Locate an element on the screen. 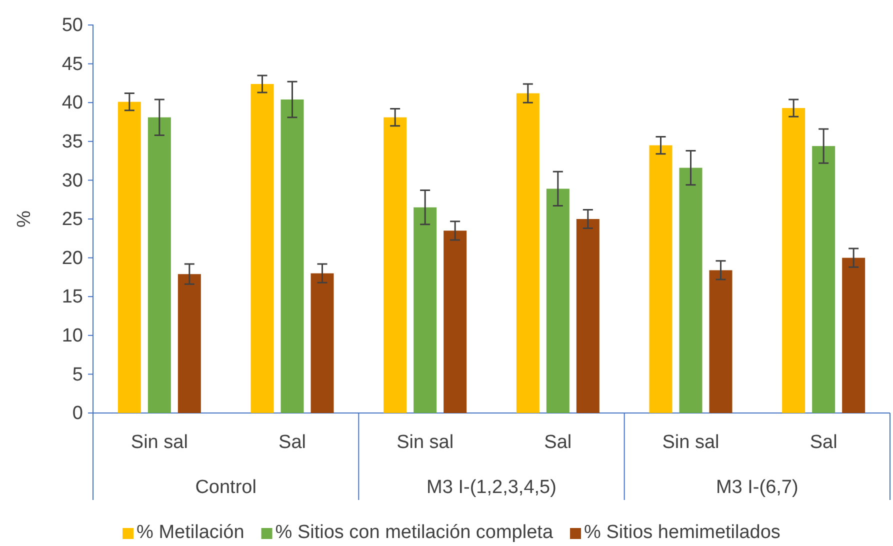  text: M3 I-(6,7) is located at coordinates (757, 487).